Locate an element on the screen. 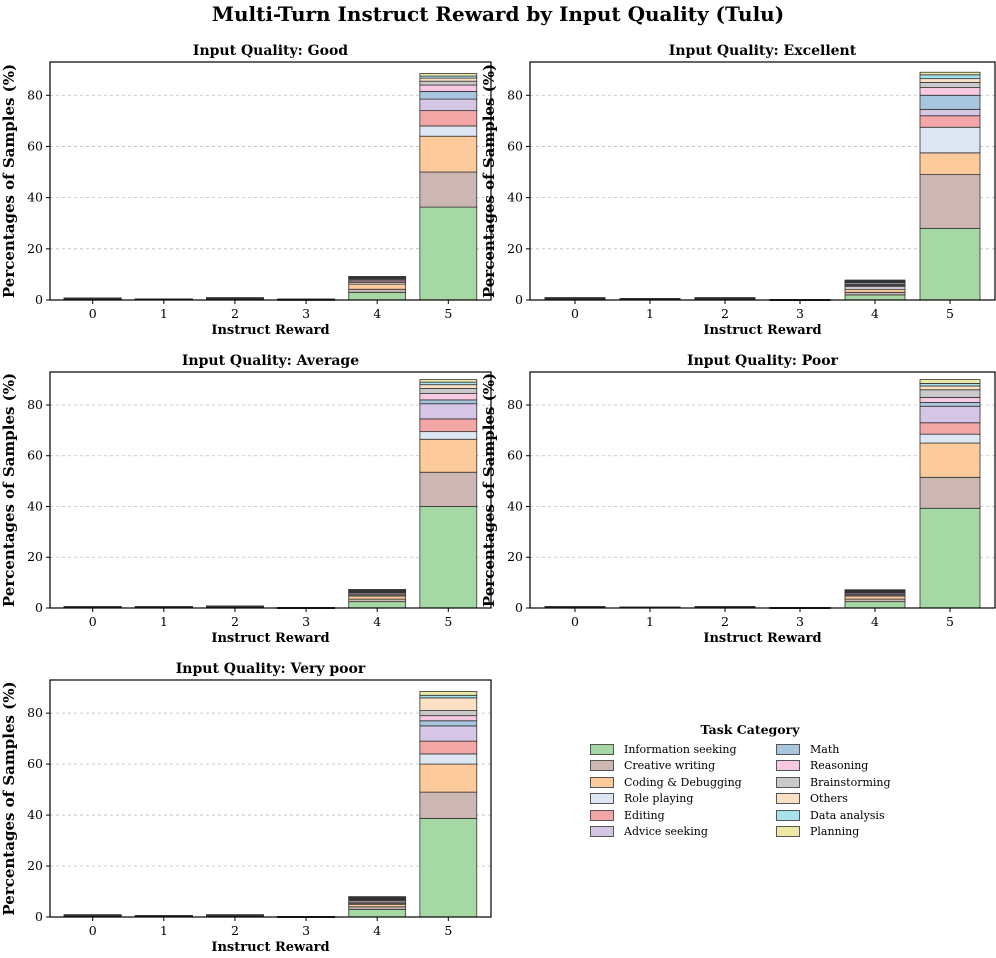 Image resolution: width=996 pixels, height=958 pixels. legend-label: Planning is located at coordinates (835, 832).